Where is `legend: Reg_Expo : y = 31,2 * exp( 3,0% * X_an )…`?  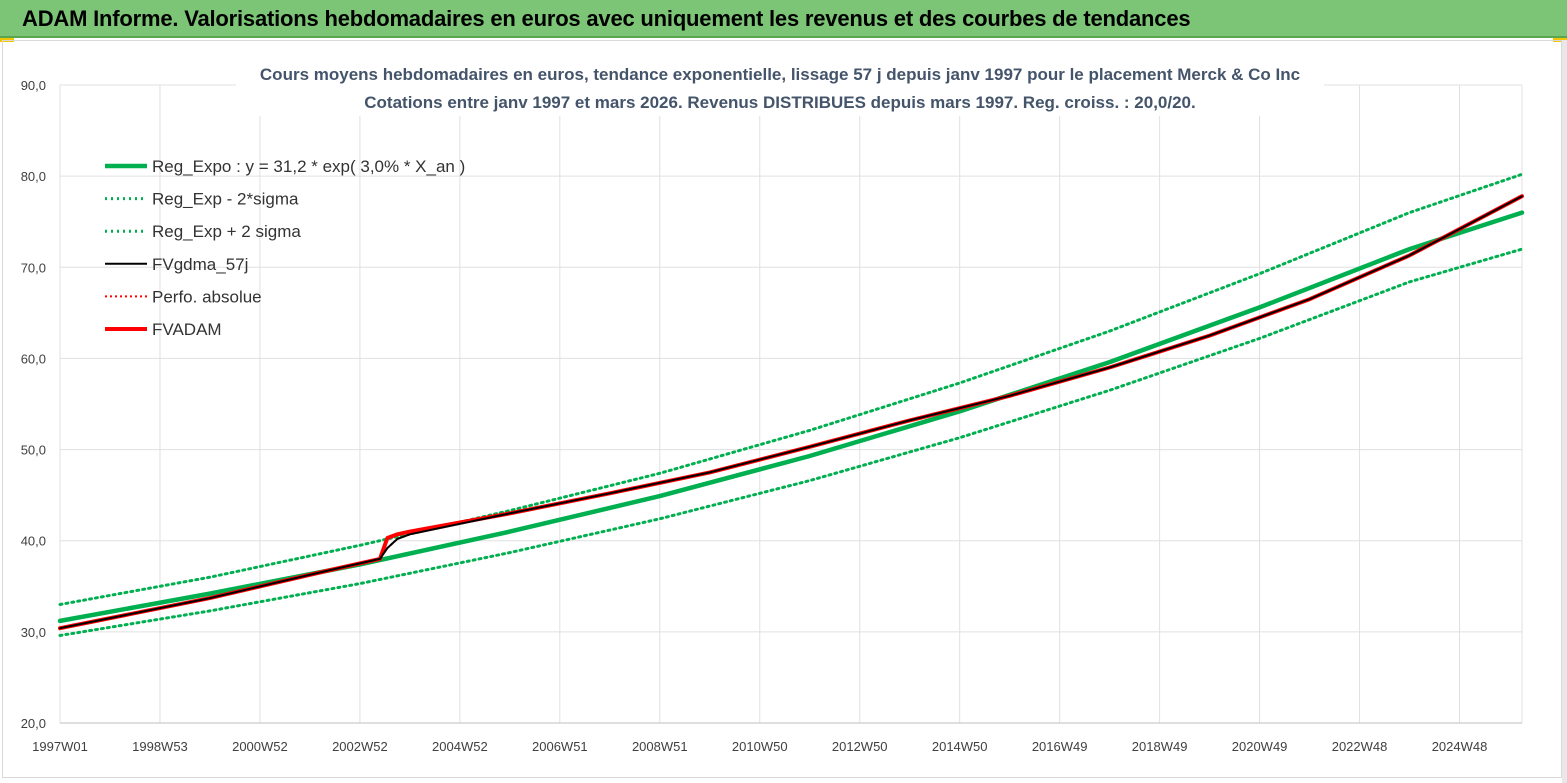 legend: Reg_Expo : y = 31,2 * exp( 3,0% * X_an )… is located at coordinates (285, 248).